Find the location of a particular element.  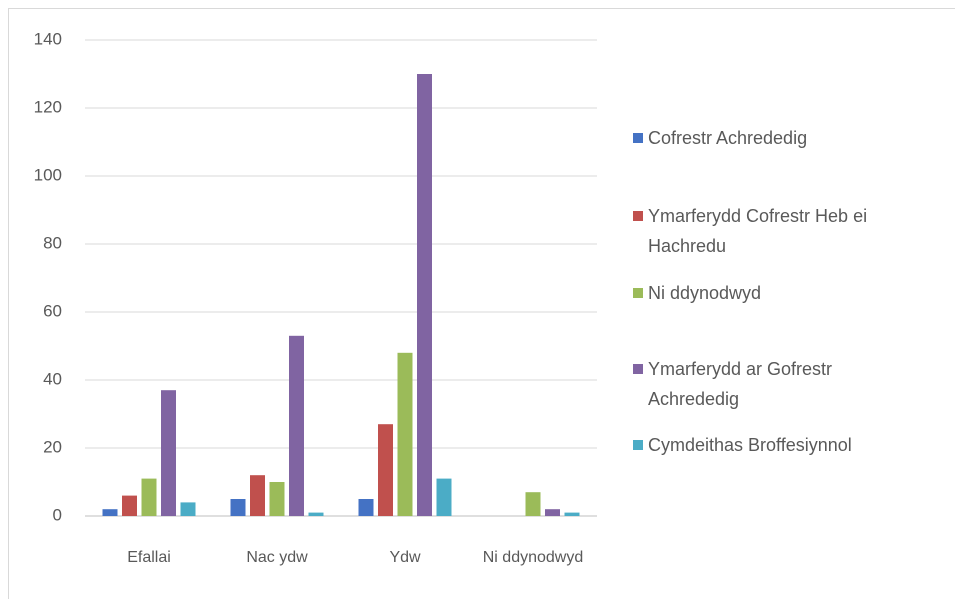

y-tick-label: 20 is located at coordinates (52, 446).